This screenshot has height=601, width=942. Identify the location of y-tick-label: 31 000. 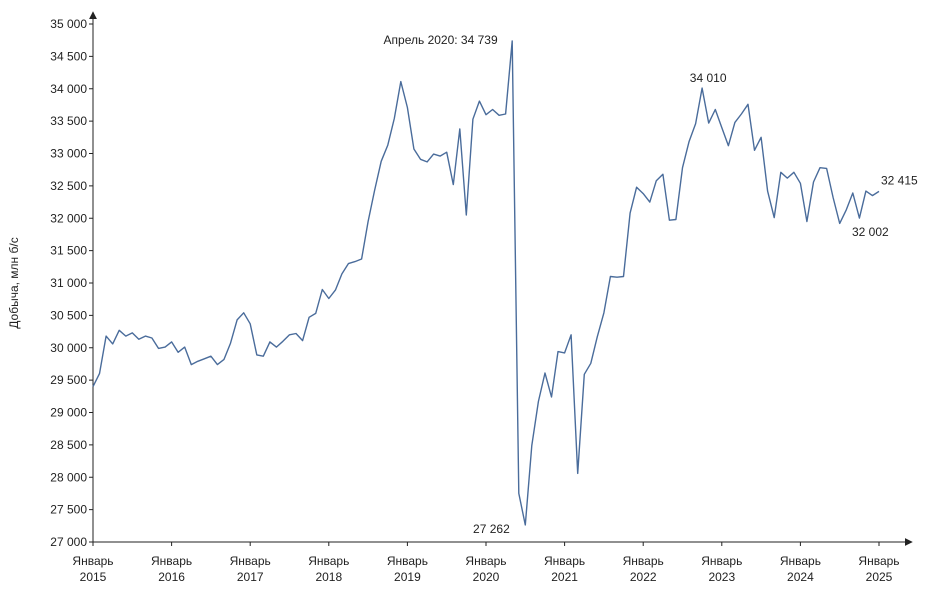
(68, 283).